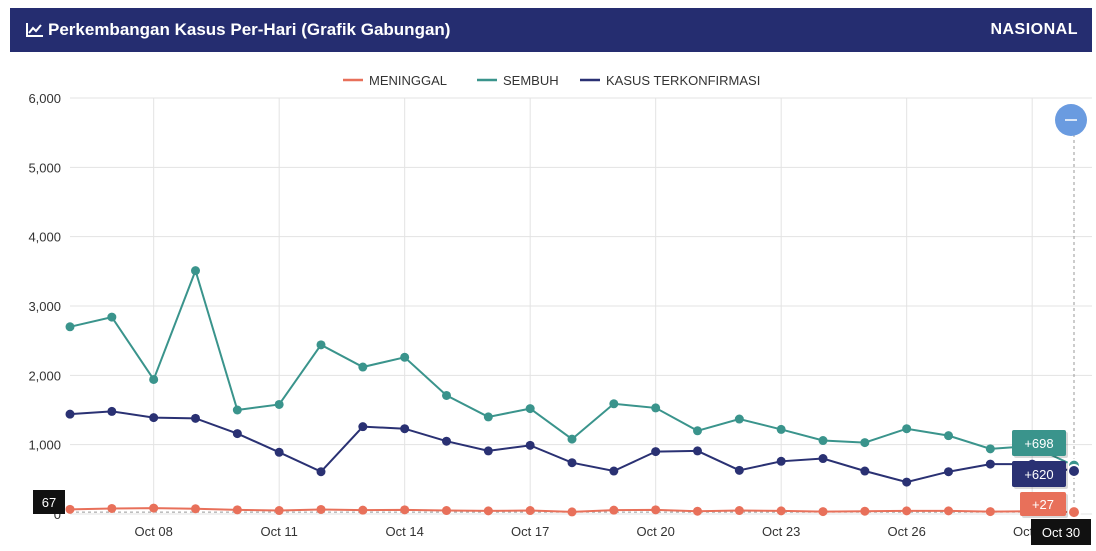 The image size is (1096, 551). I want to click on x-tick-label: Oct 26, so click(907, 531).